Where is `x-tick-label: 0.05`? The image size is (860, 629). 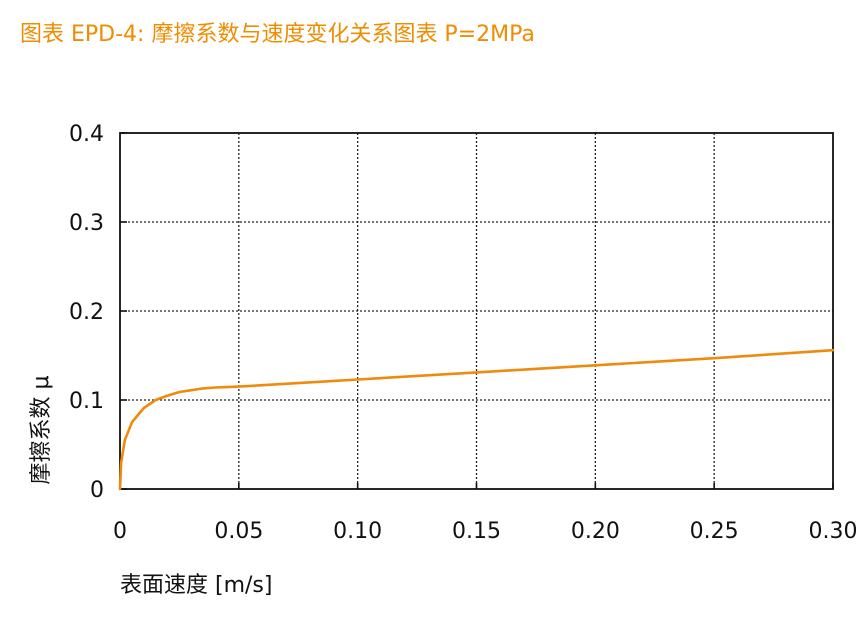
x-tick-label: 0.05 is located at coordinates (238, 531).